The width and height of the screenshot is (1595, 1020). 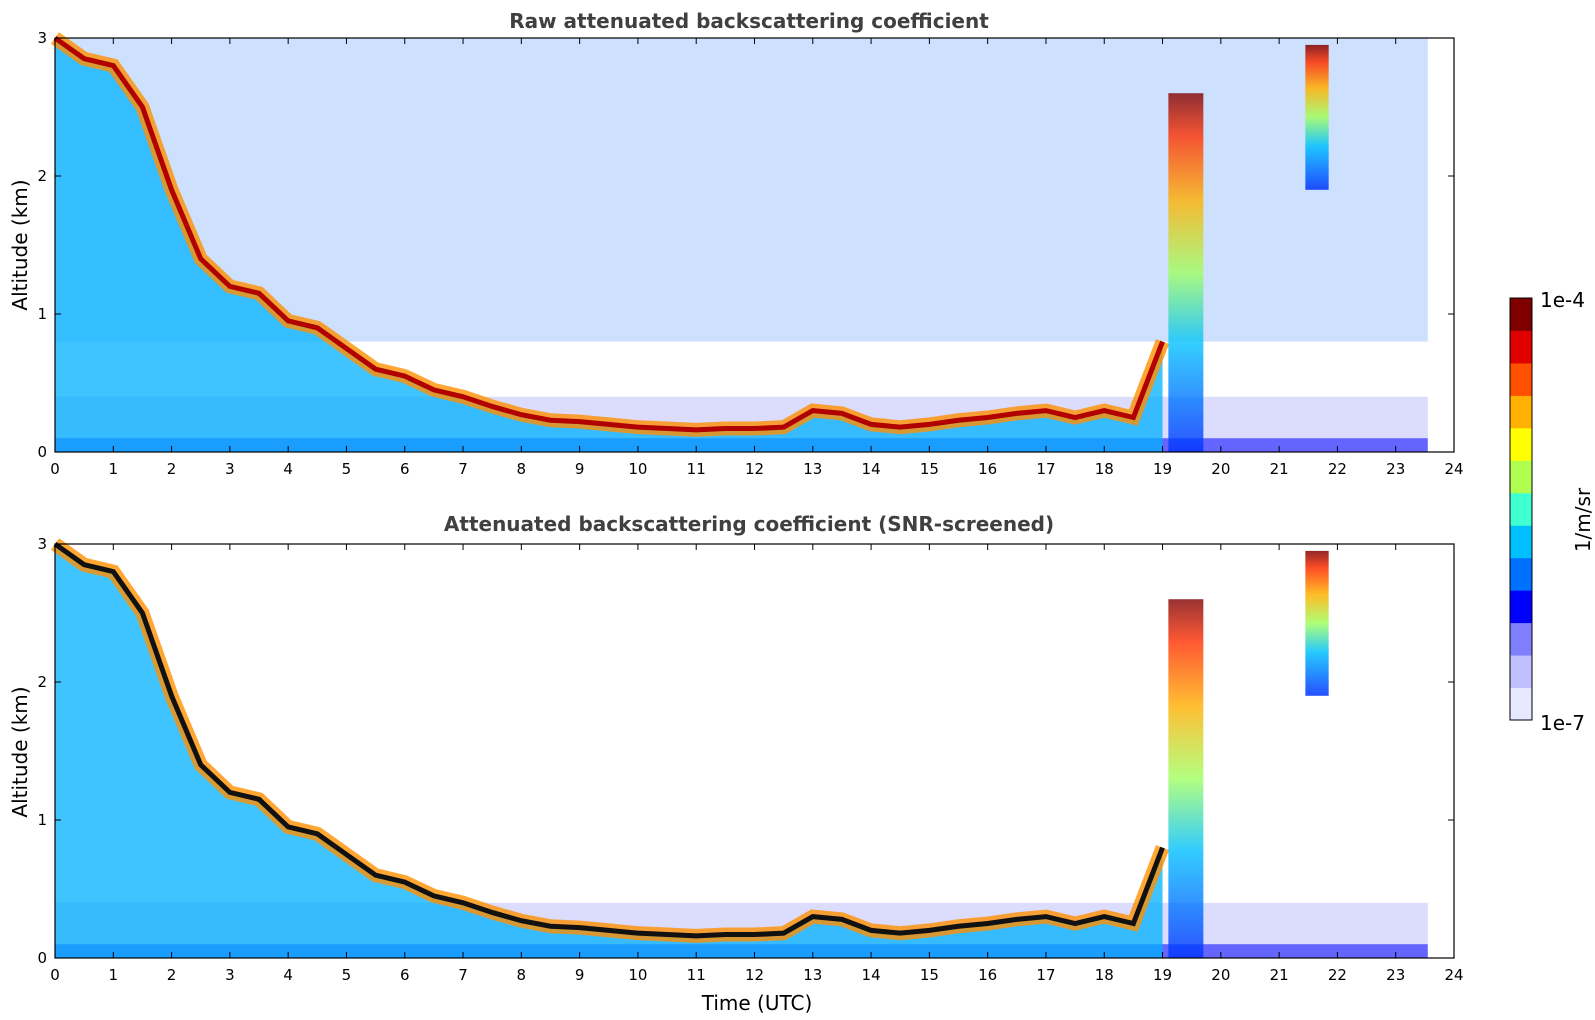 What do you see at coordinates (757, 1003) in the screenshot?
I see `panel2-xlabel: Time (UTC)` at bounding box center [757, 1003].